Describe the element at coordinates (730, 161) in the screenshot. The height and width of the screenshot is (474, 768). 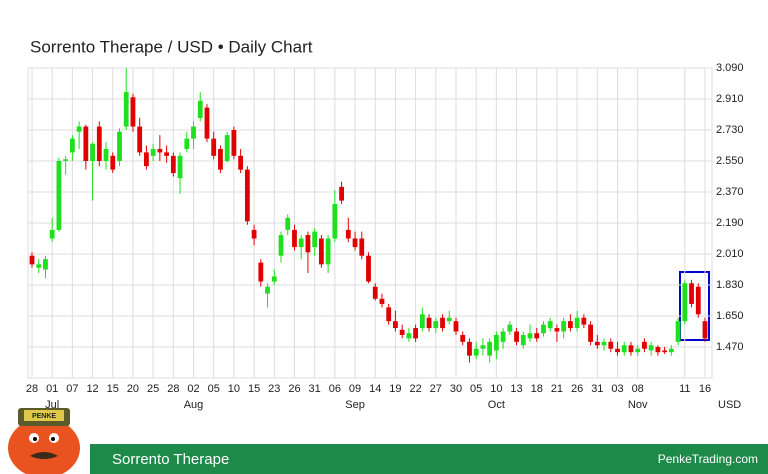
I see `y-tick-label: 2.550` at that location.